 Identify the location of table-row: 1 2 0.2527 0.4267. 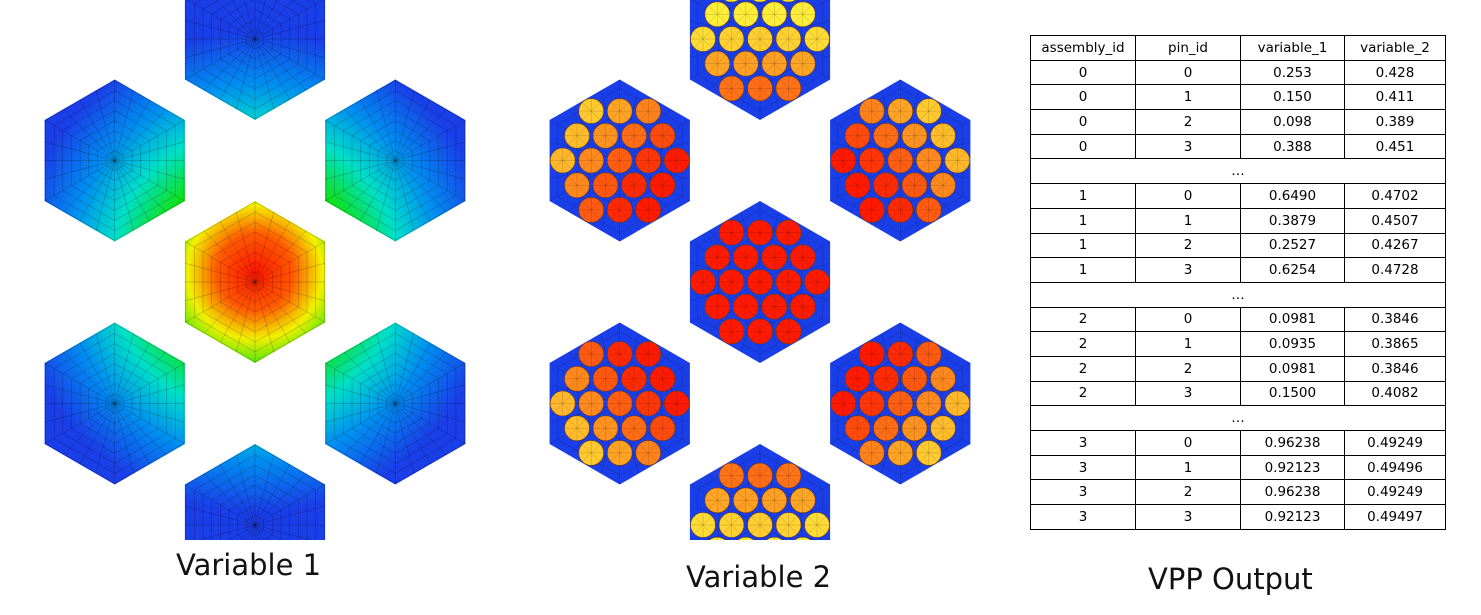
(1238, 245).